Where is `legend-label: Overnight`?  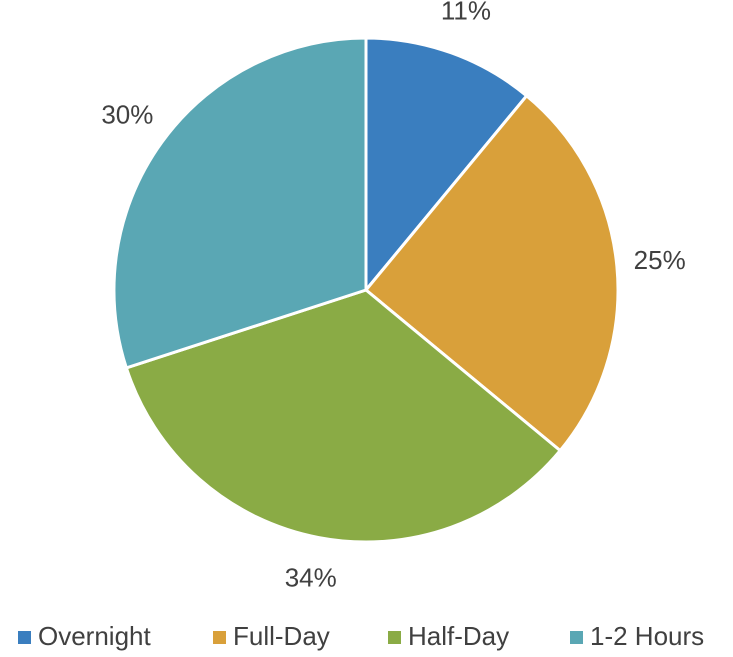 legend-label: Overnight is located at coordinates (94, 636).